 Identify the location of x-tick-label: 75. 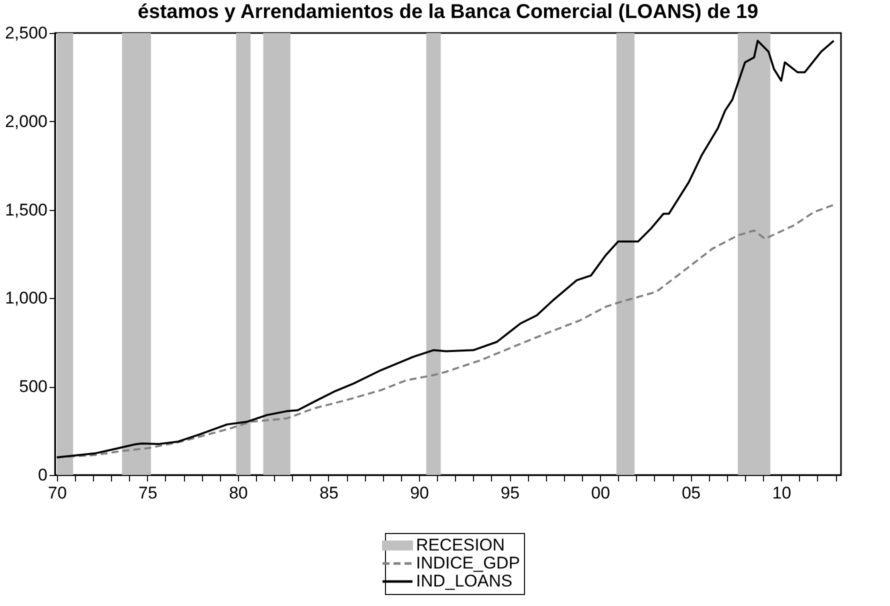
(148, 493).